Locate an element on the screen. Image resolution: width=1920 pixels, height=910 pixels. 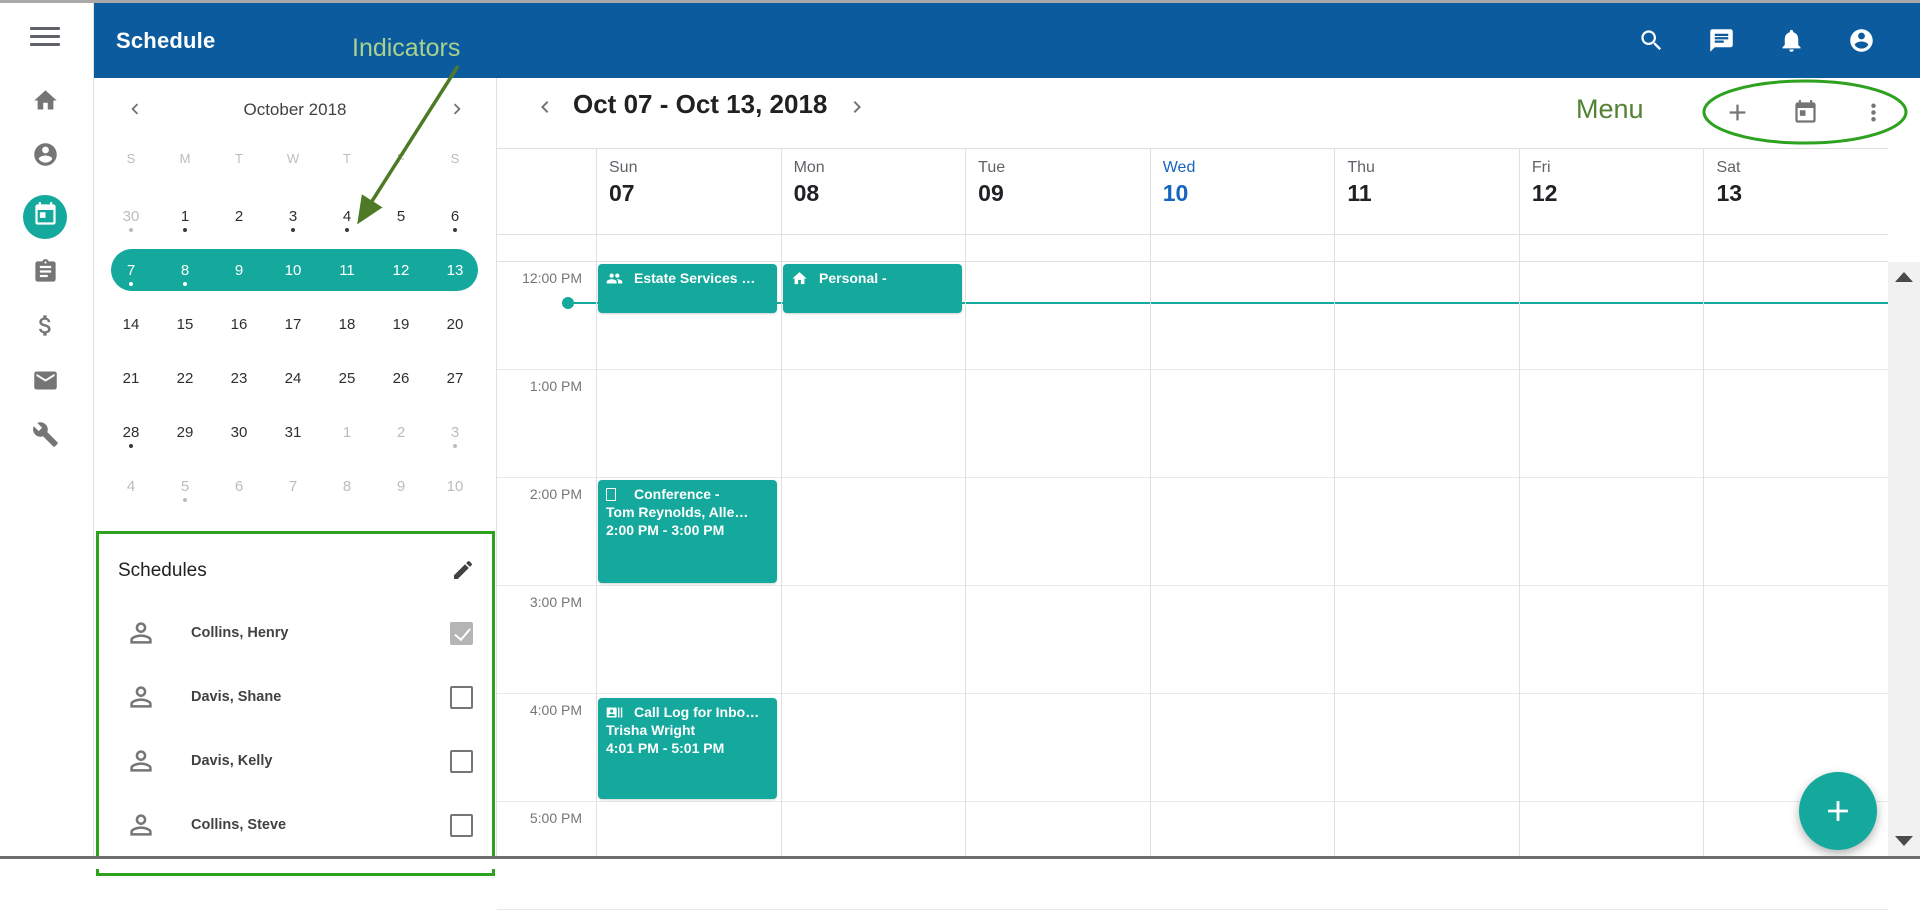
day-column-header: Thu 11 is located at coordinates (1426, 191).